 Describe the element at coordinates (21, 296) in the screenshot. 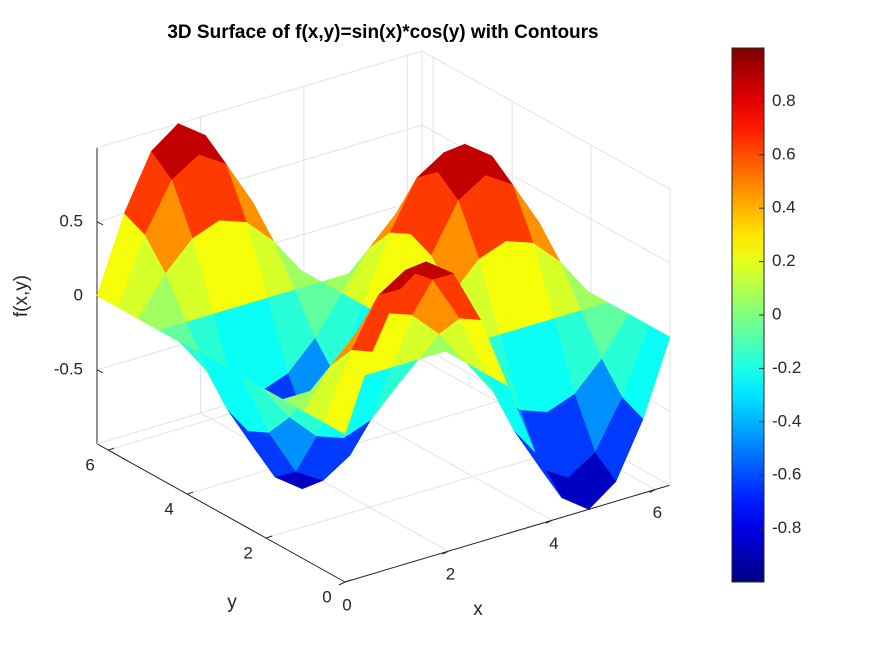

I see `z-axis-label: f(x,y)` at that location.